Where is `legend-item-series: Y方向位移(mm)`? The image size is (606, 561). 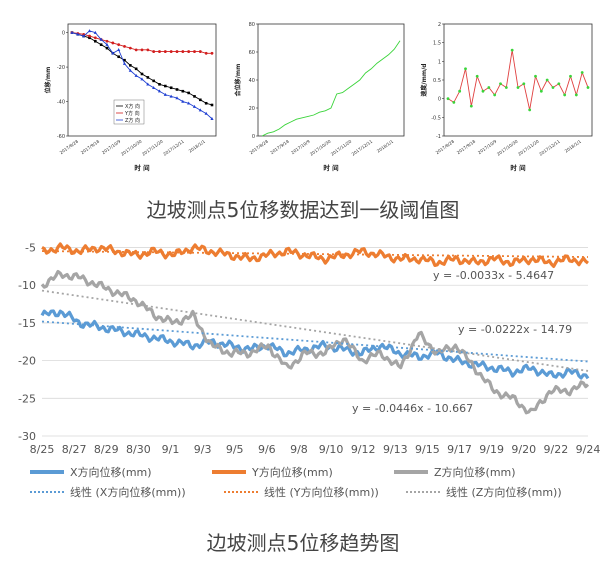 legend-item-series: Y方向位移(mm) is located at coordinates (272, 472).